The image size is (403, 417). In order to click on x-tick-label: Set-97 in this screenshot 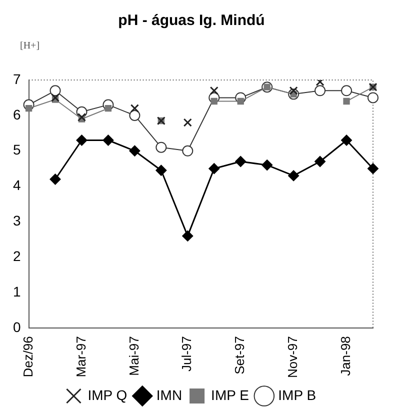, I will do `click(240, 355)`.